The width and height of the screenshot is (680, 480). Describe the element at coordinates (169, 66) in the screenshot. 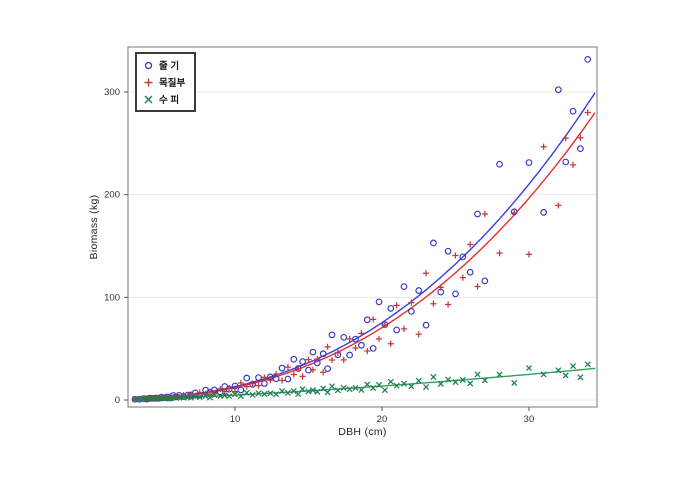

I see `legend-label-stem: 줄 기` at that location.